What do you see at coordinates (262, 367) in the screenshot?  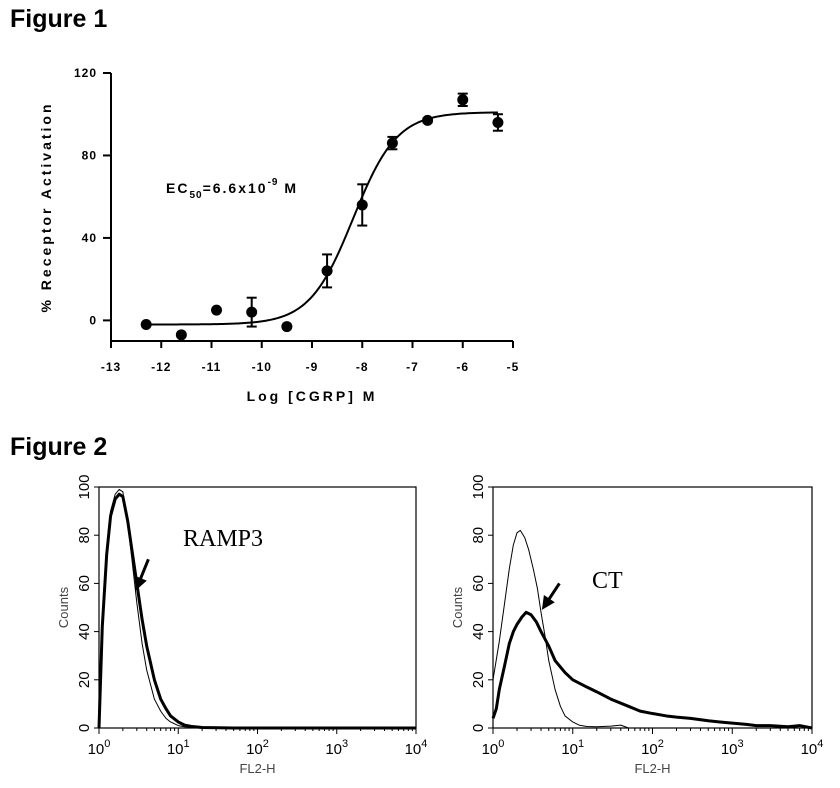 I see `x-tick-label: -10` at bounding box center [262, 367].